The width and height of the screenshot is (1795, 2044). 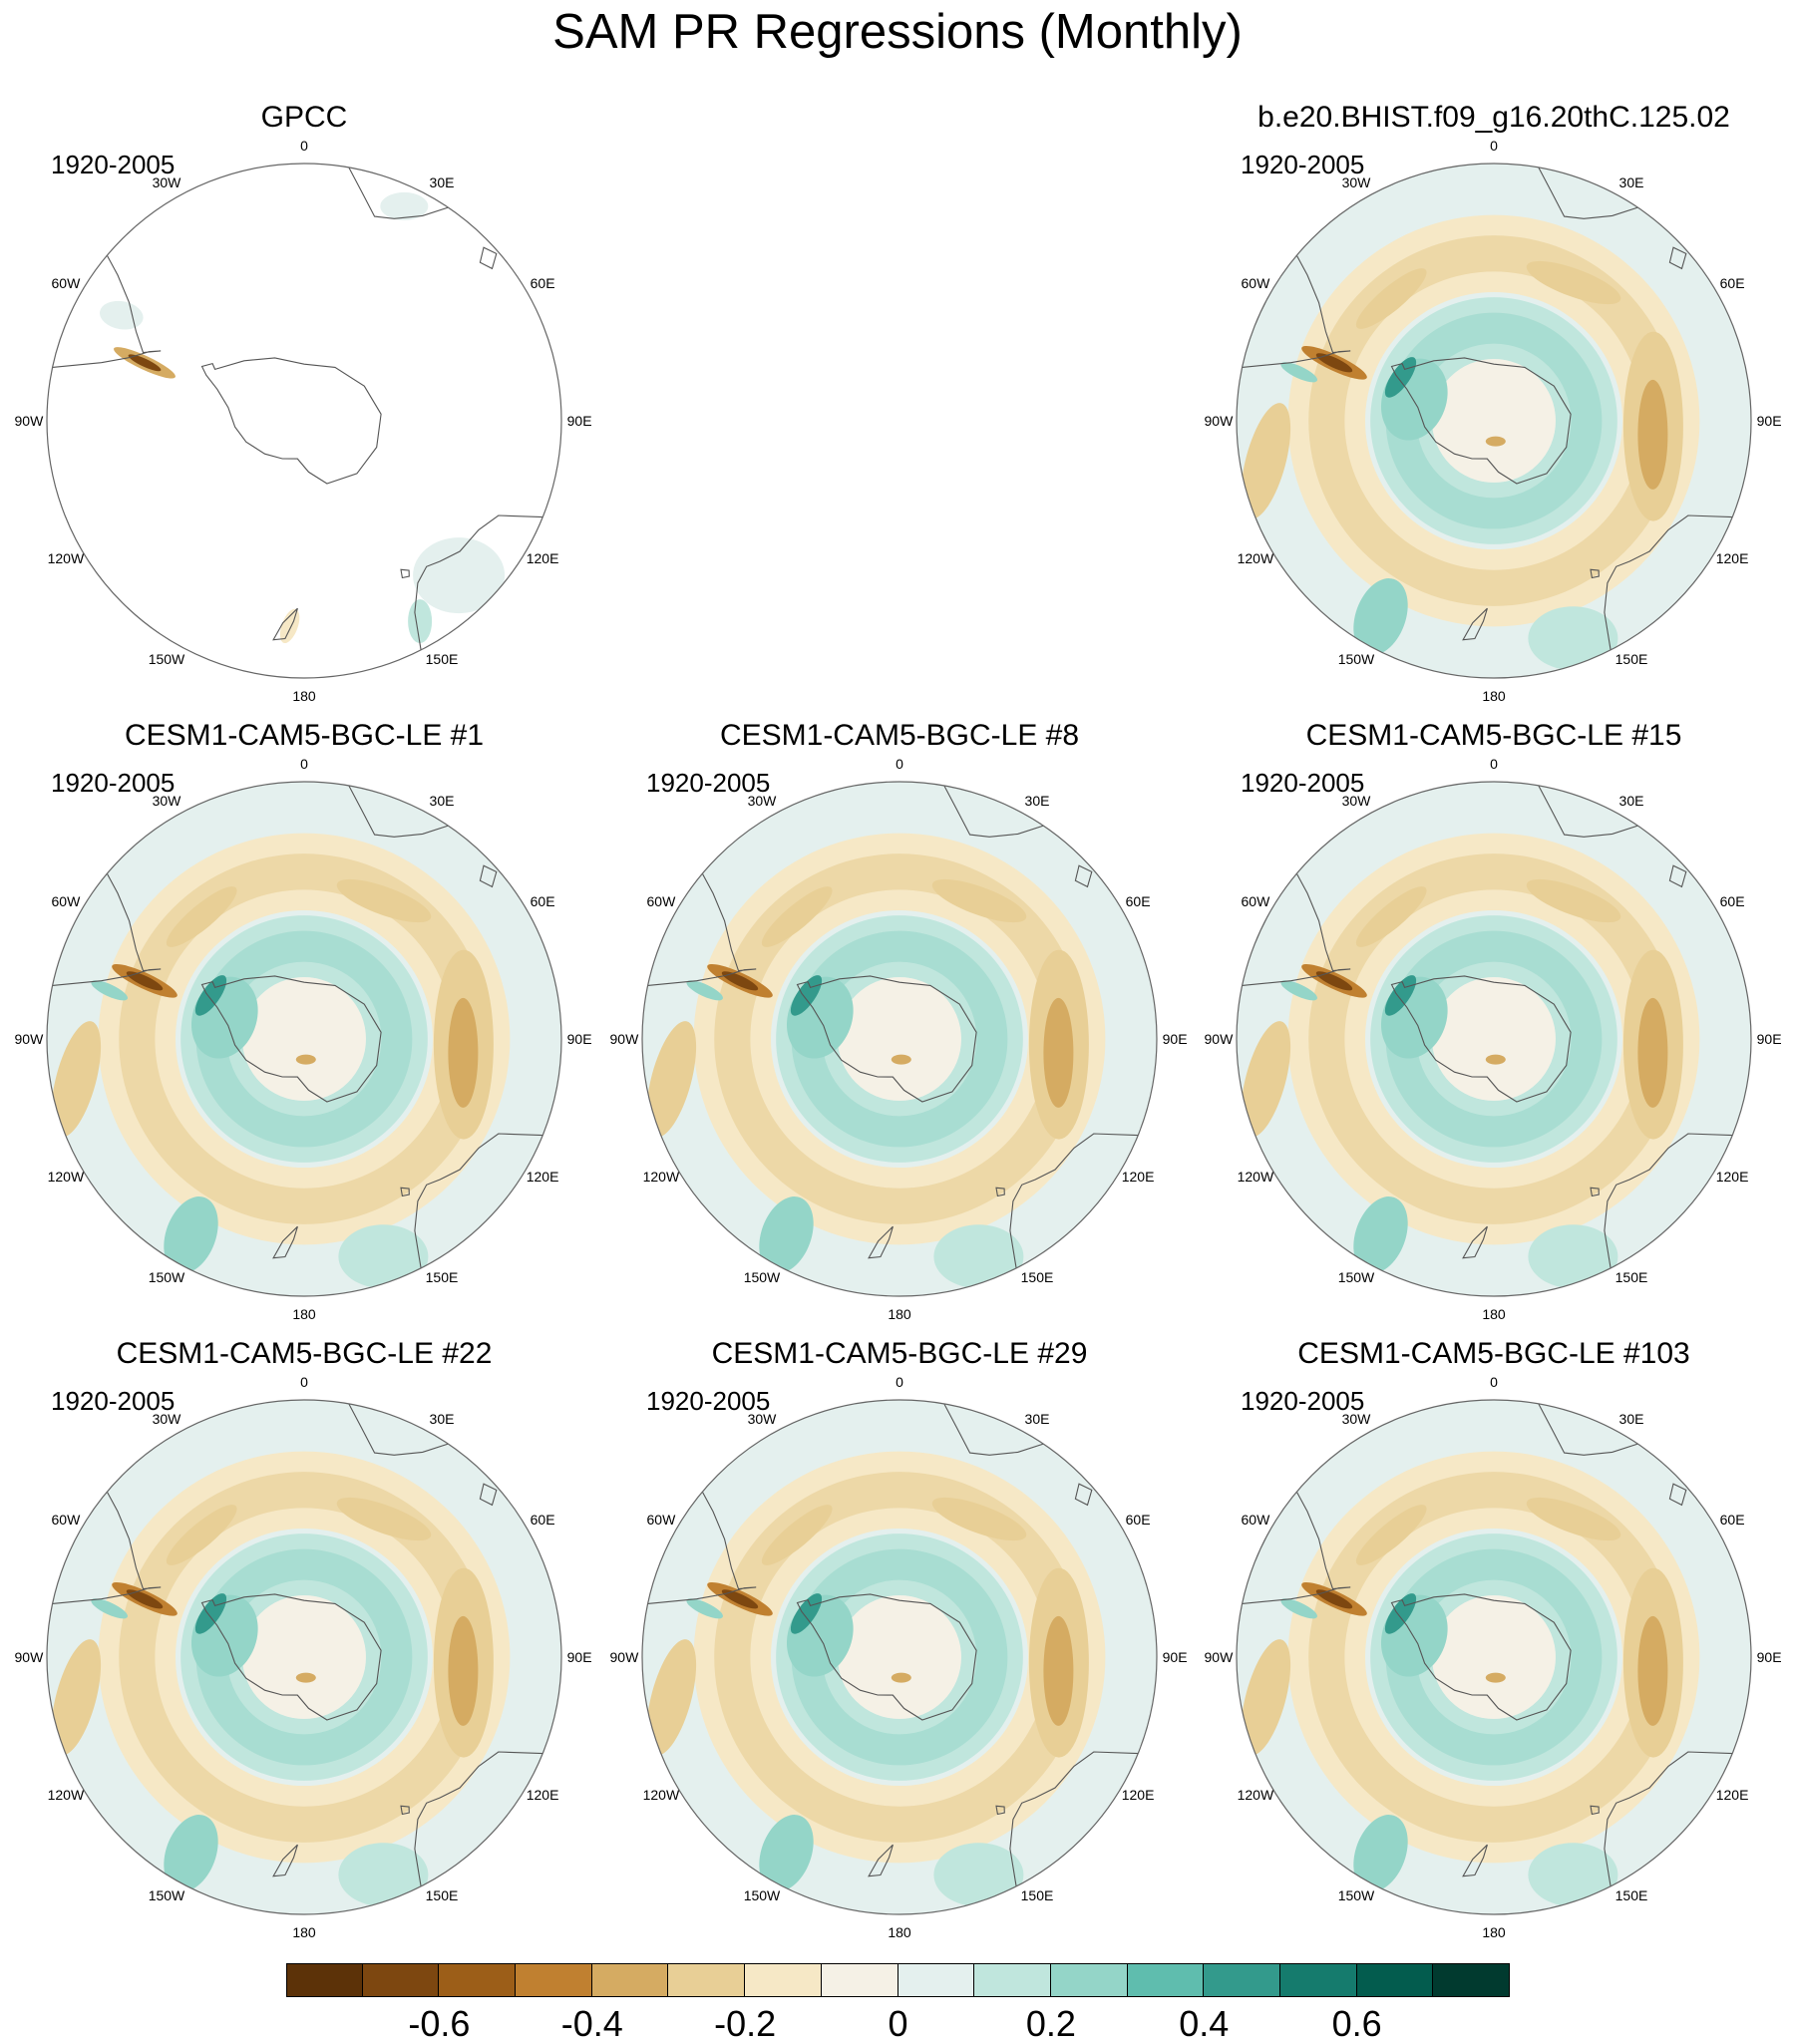 I want to click on panel-title: CESM1-CAM5-BGC-LE #1, so click(x=304, y=735).